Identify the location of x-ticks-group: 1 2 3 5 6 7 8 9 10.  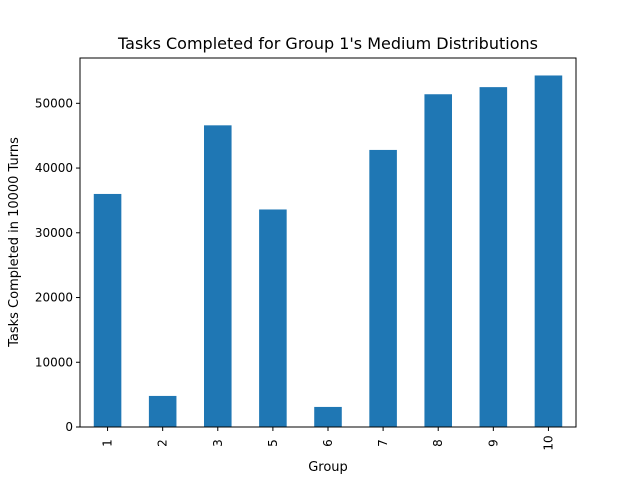
(328, 439).